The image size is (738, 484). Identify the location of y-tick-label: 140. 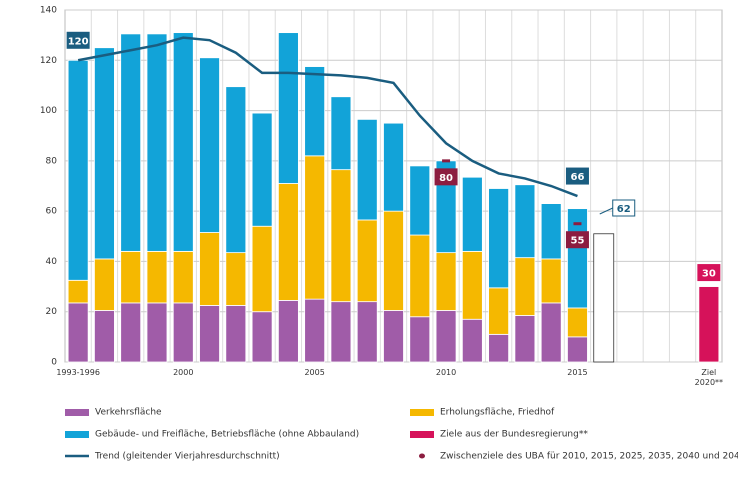
(48, 11).